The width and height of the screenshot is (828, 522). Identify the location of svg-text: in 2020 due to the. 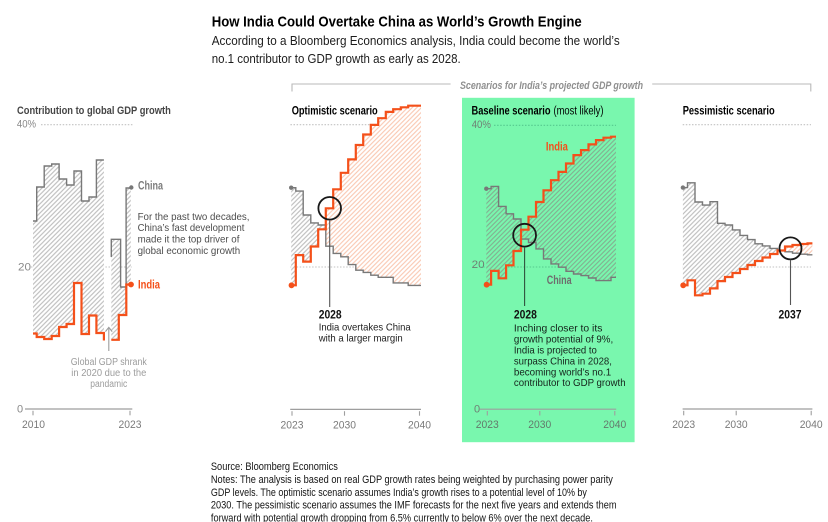
(108, 373).